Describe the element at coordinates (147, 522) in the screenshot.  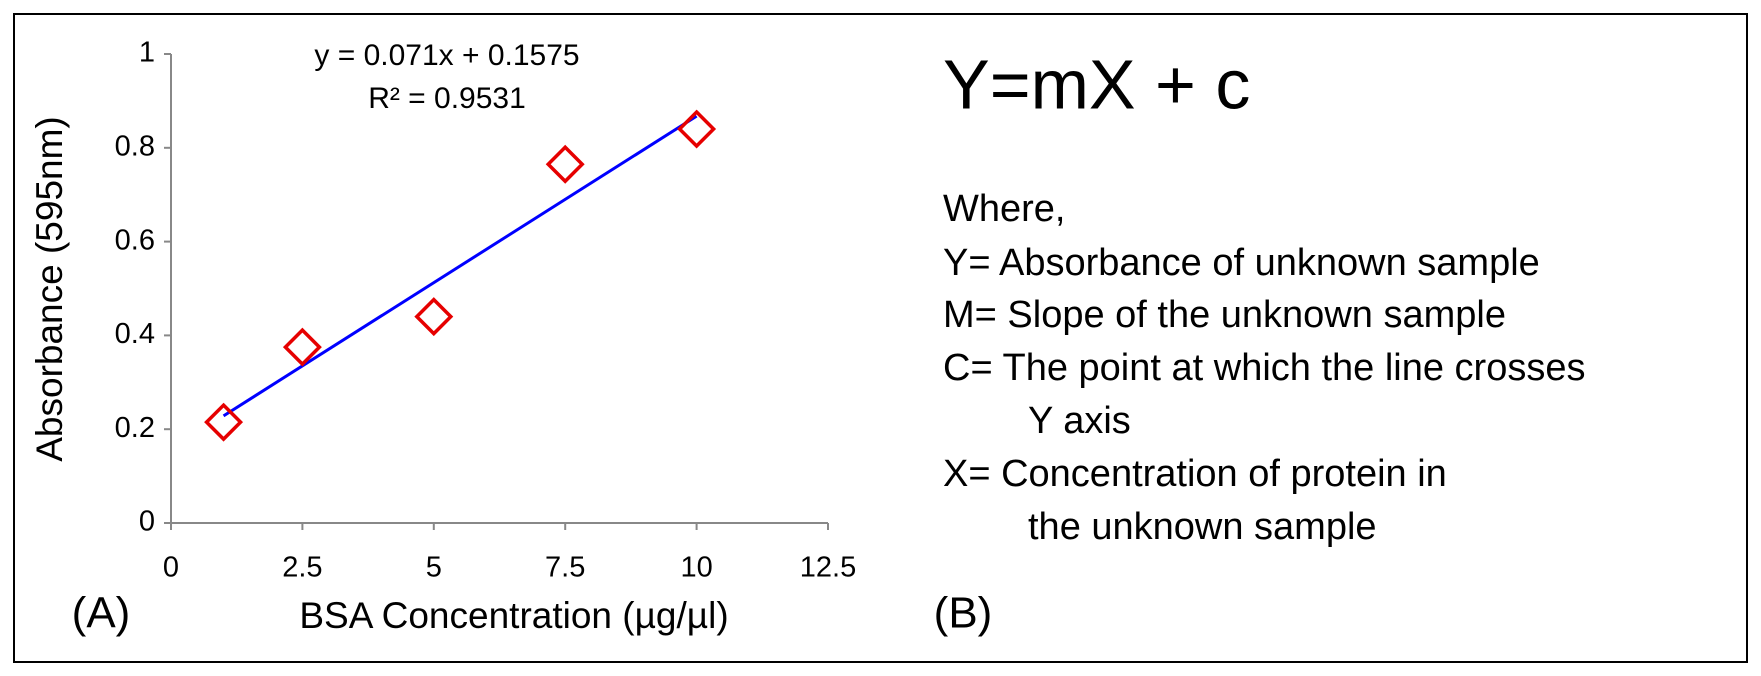
I see `y-tick-label: 0` at that location.